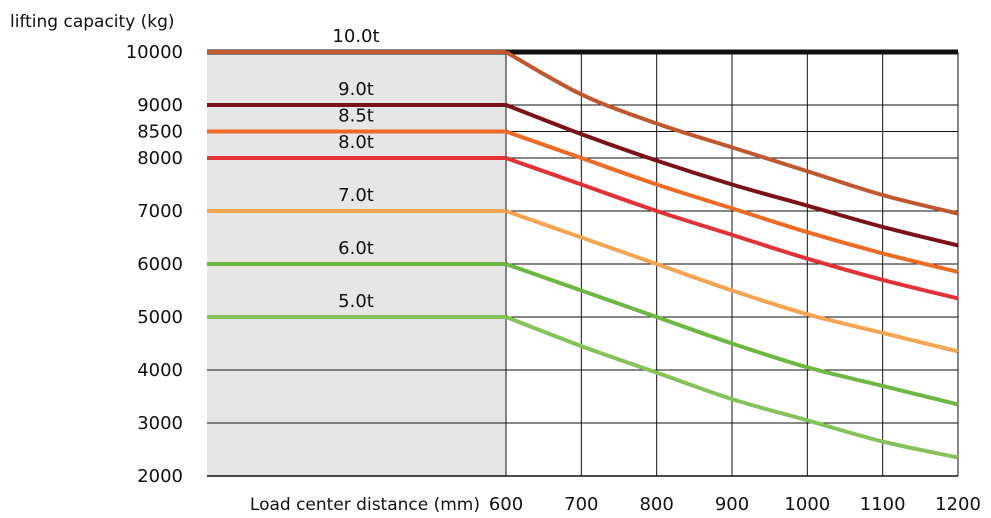  I want to click on y-tick-label-3000: 3000, so click(160, 423).